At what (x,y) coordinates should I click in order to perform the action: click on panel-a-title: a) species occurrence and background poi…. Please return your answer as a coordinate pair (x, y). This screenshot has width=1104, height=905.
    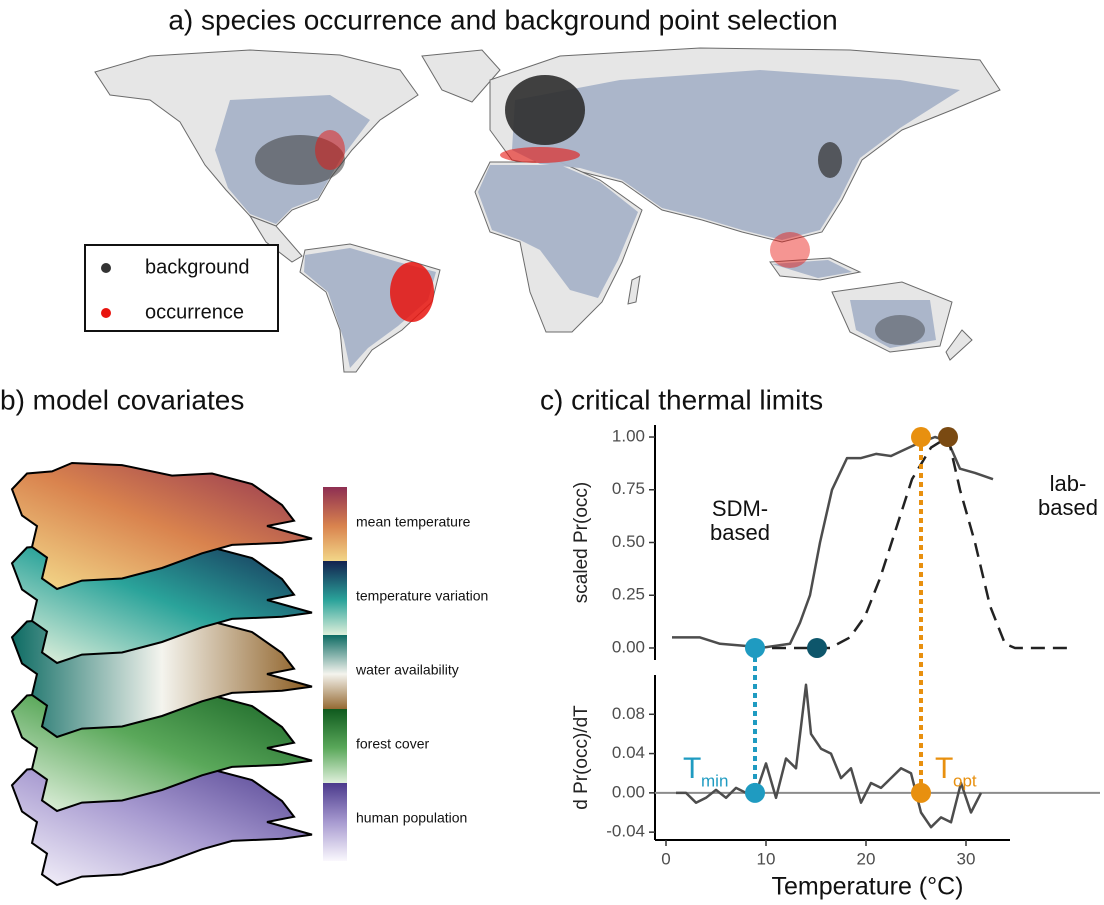
    Looking at the image, I should click on (502, 19).